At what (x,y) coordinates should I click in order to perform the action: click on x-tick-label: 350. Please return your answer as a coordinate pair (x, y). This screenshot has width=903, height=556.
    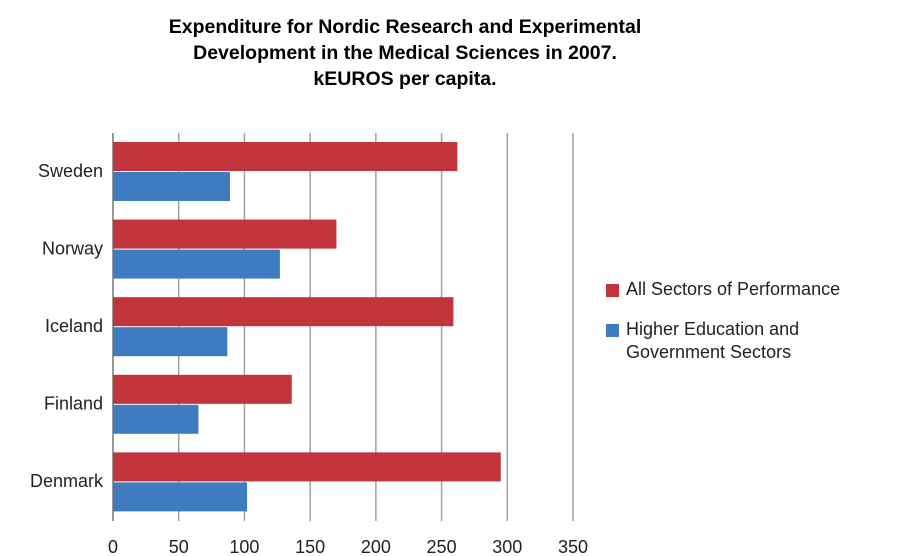
    Looking at the image, I should click on (573, 546).